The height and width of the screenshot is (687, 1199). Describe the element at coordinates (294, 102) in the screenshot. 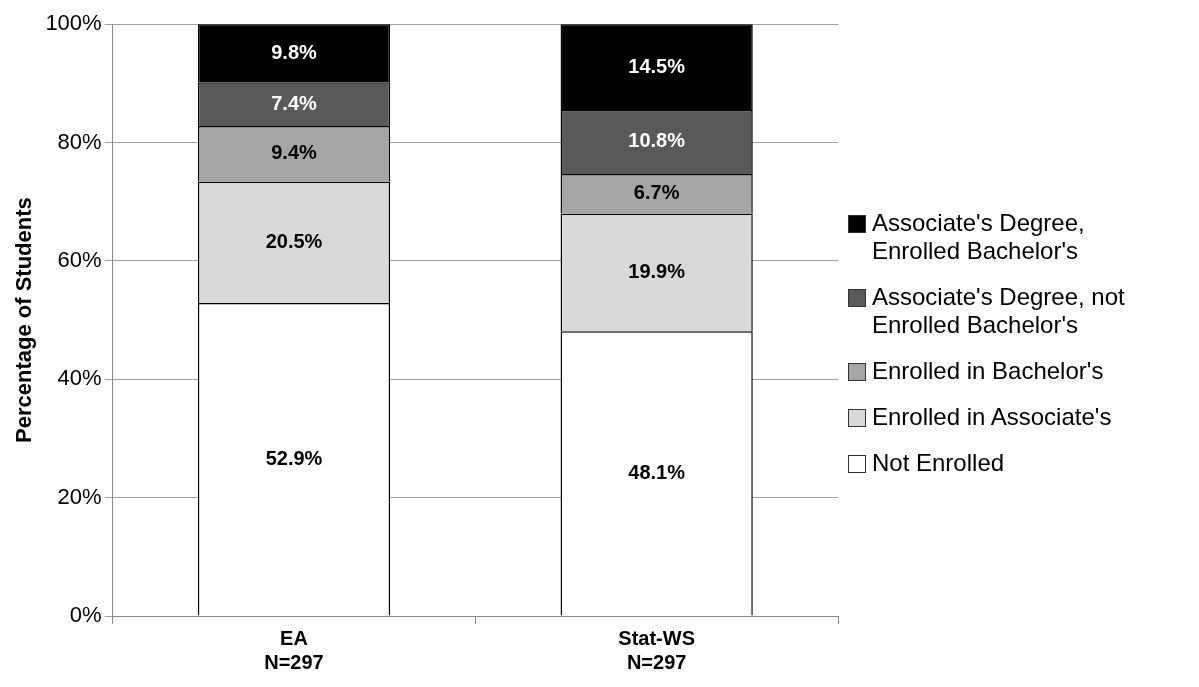

I see `data-label: 7.4%` at that location.